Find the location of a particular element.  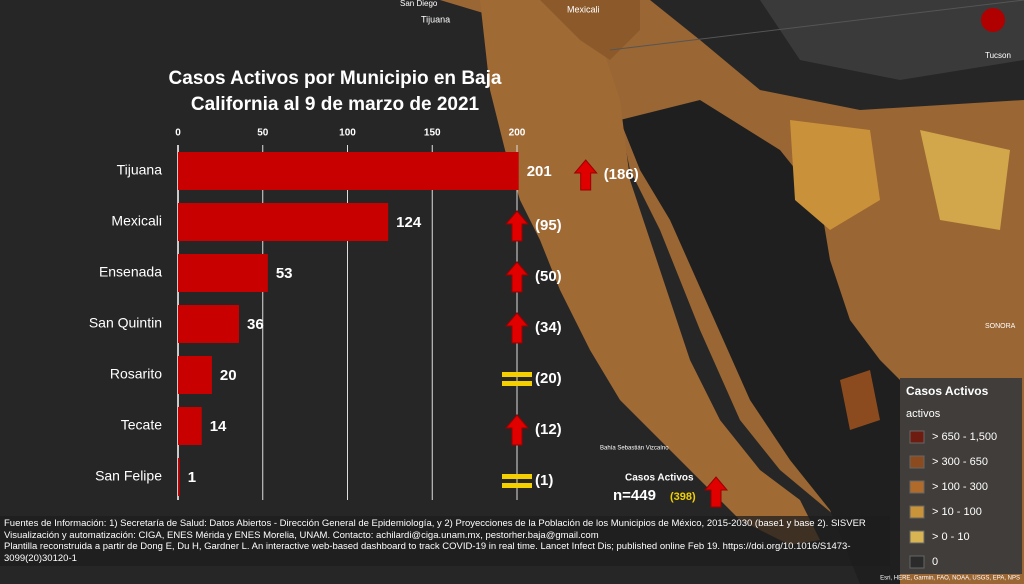

legend-label: > 10 - 100 is located at coordinates (957, 512).